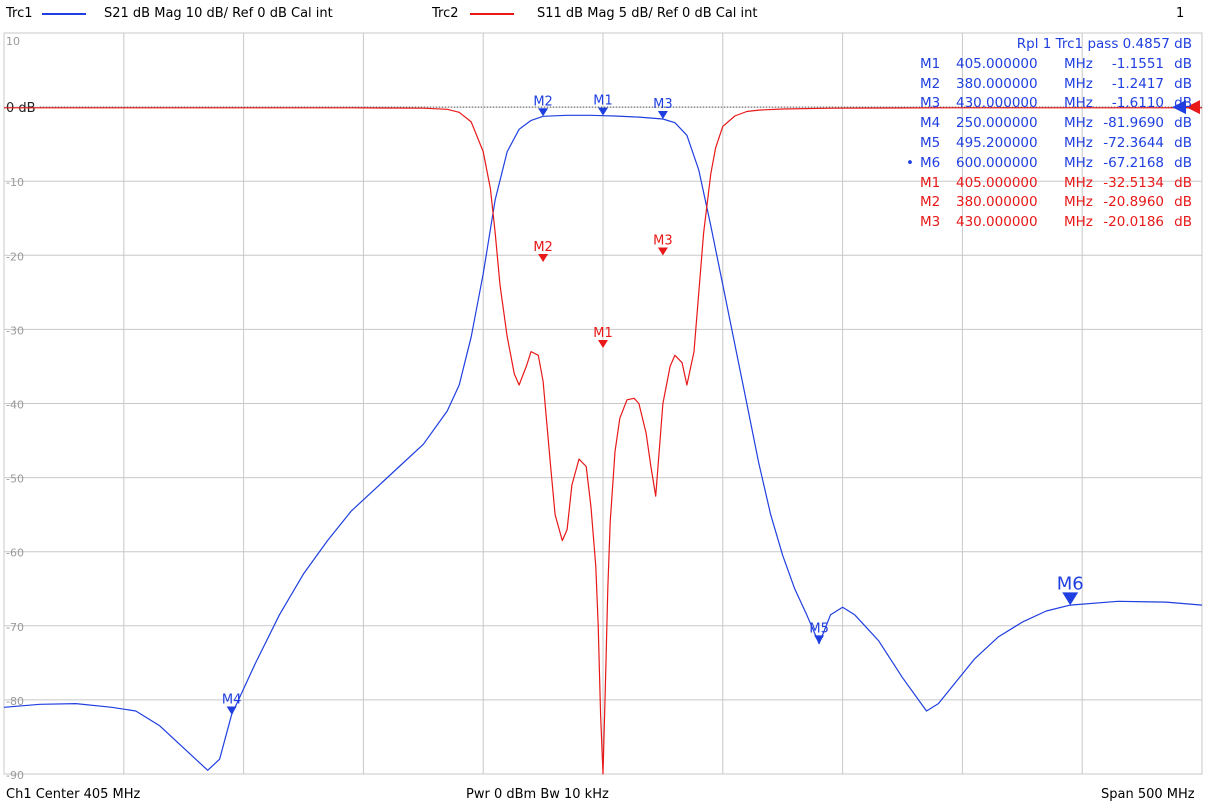 This screenshot has width=1208, height=809. I want to click on marker-label-trc1-m5: M5, so click(819, 628).